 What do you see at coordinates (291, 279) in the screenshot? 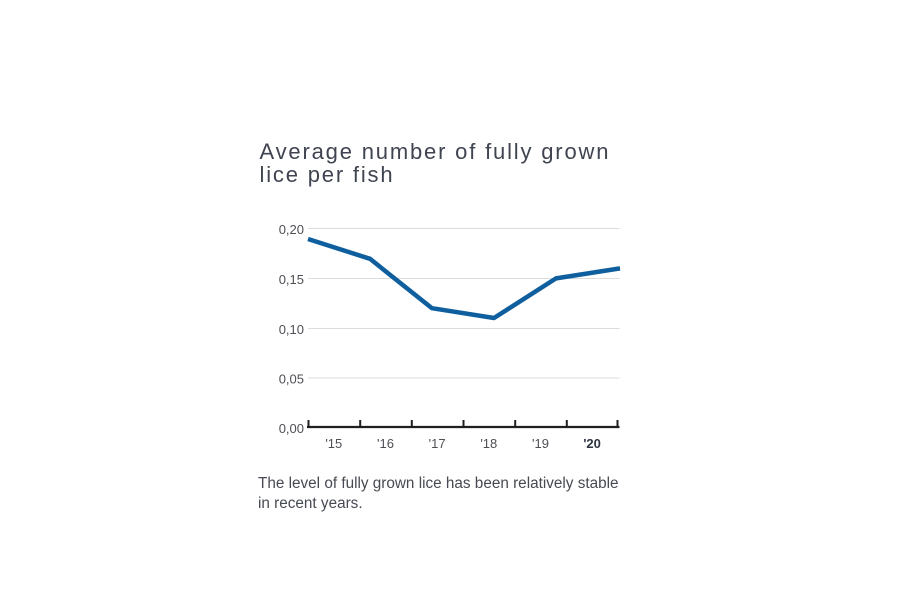
I see `svg-text: 0,15` at bounding box center [291, 279].